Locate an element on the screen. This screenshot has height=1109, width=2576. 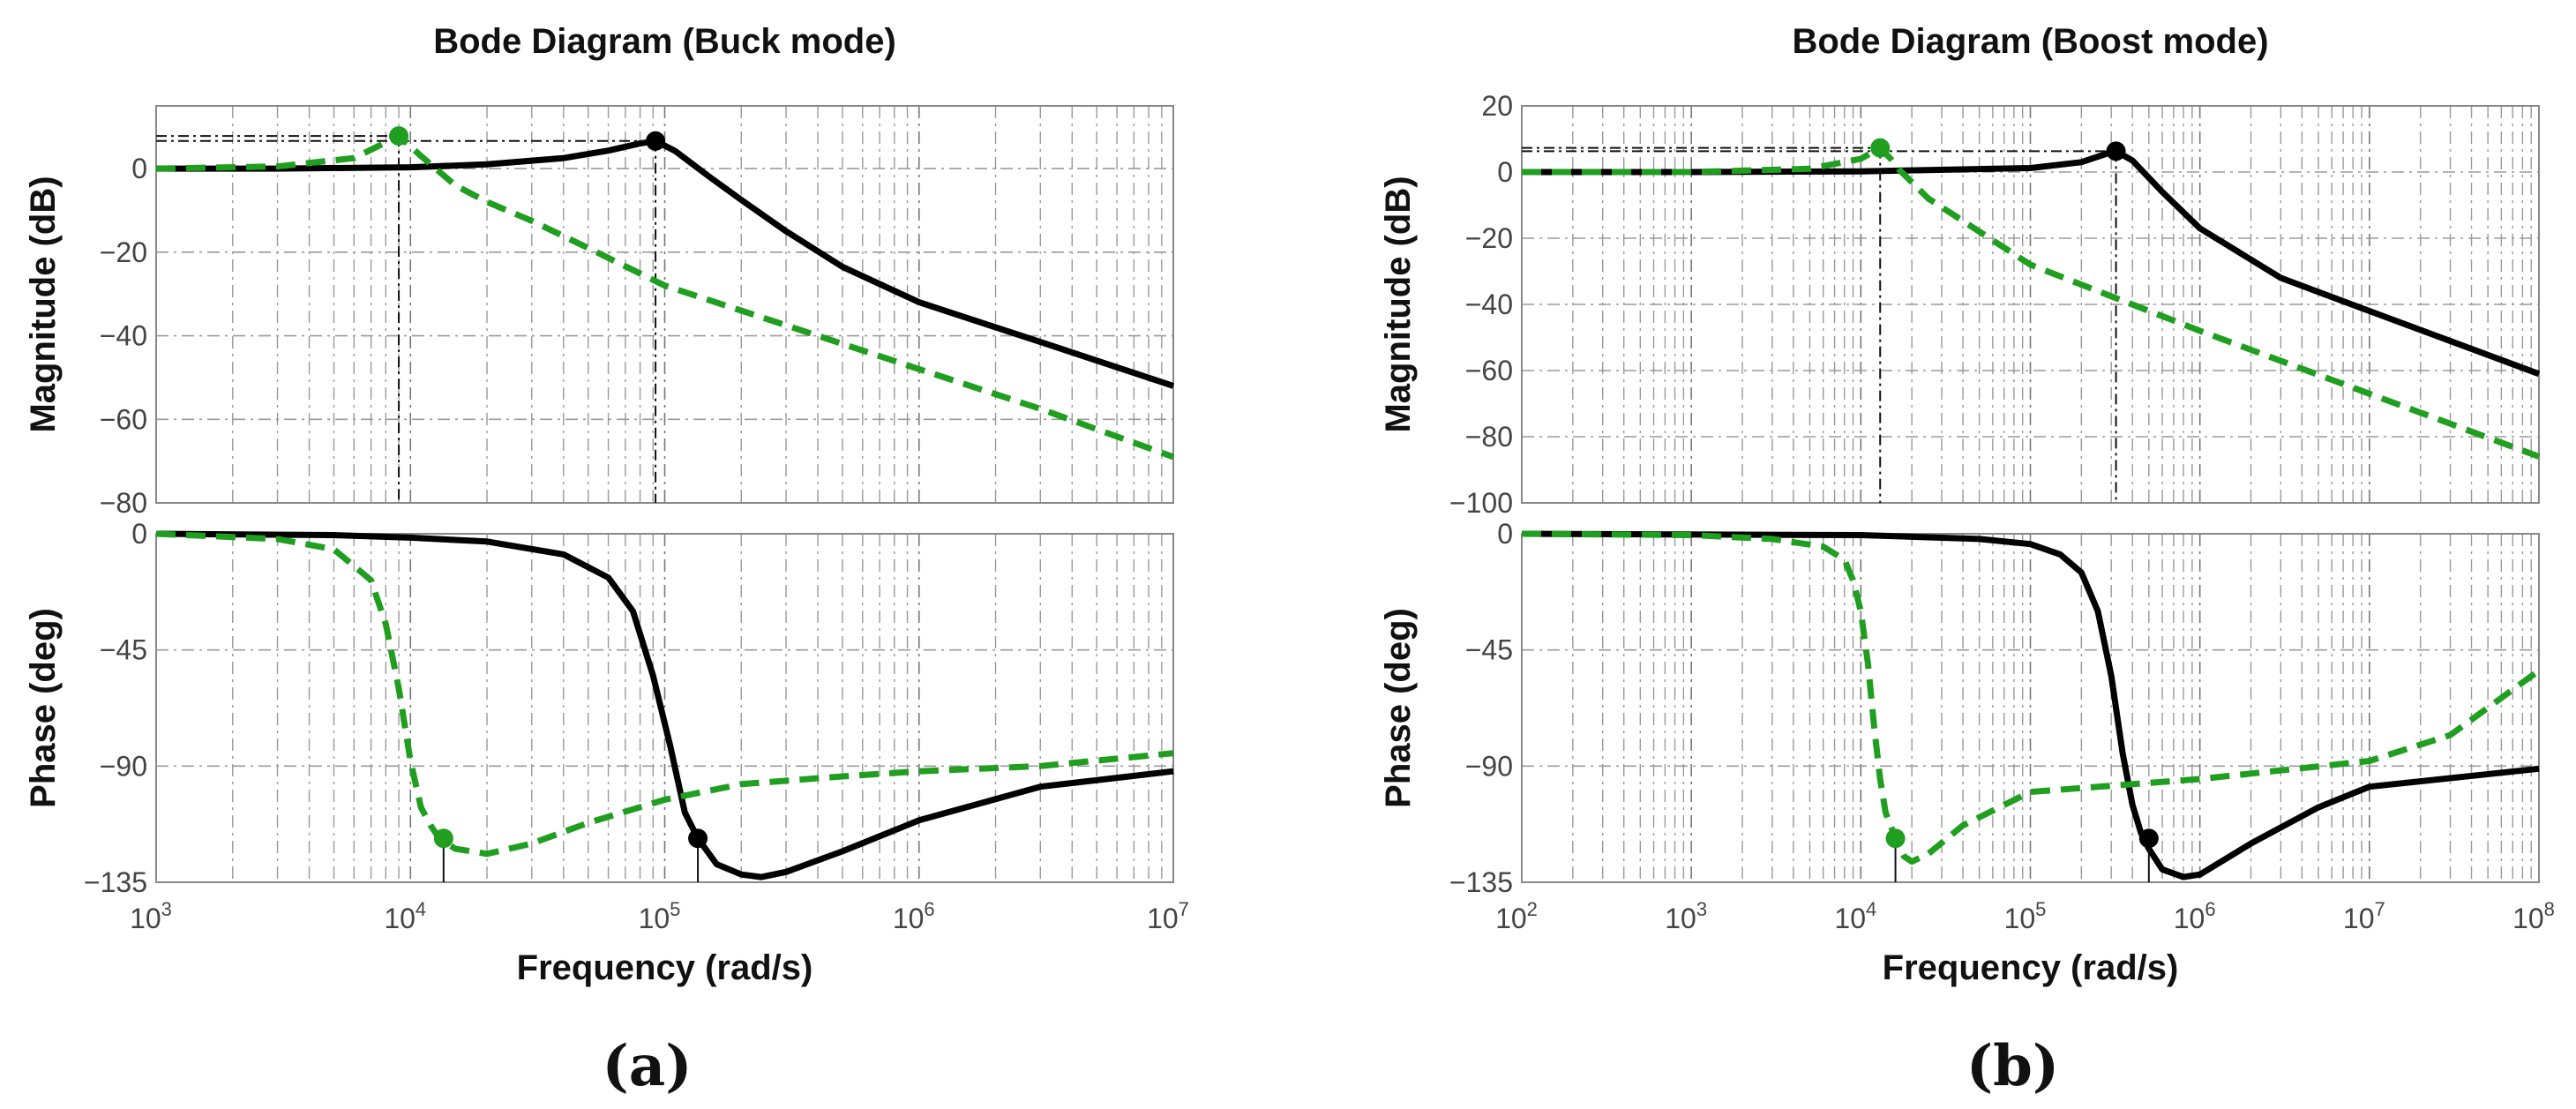
xtick-label: 10² is located at coordinates (1517, 916).